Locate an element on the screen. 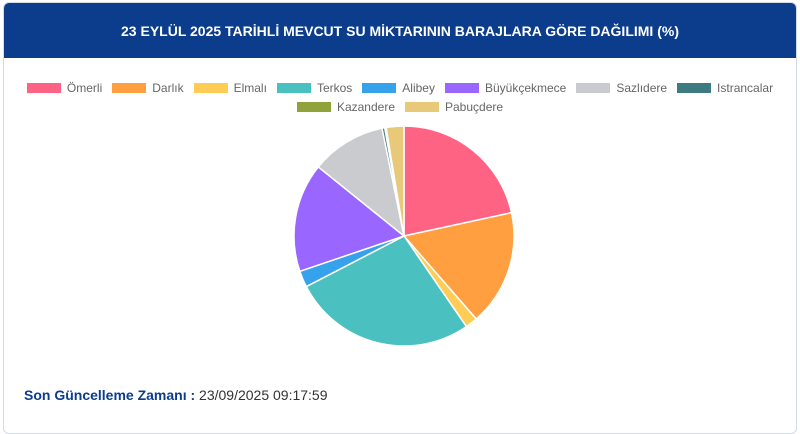  legend-item: Sazlıdere is located at coordinates (621, 88).